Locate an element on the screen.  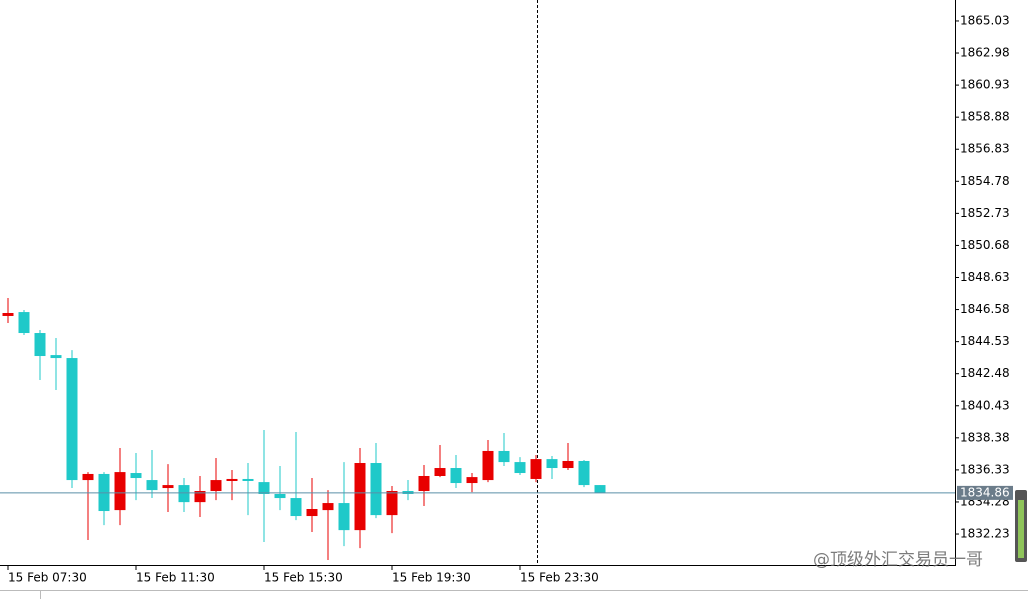
x-tick-label: 15 Feb 19:30 is located at coordinates (431, 578).